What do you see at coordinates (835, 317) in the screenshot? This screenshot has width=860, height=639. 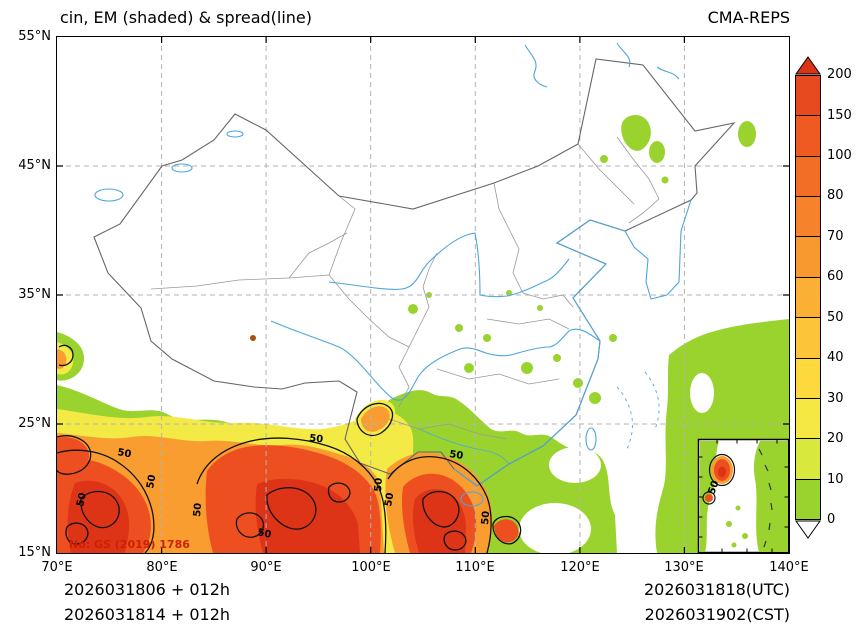 I see `colorbar-tick-50: 50` at bounding box center [835, 317].